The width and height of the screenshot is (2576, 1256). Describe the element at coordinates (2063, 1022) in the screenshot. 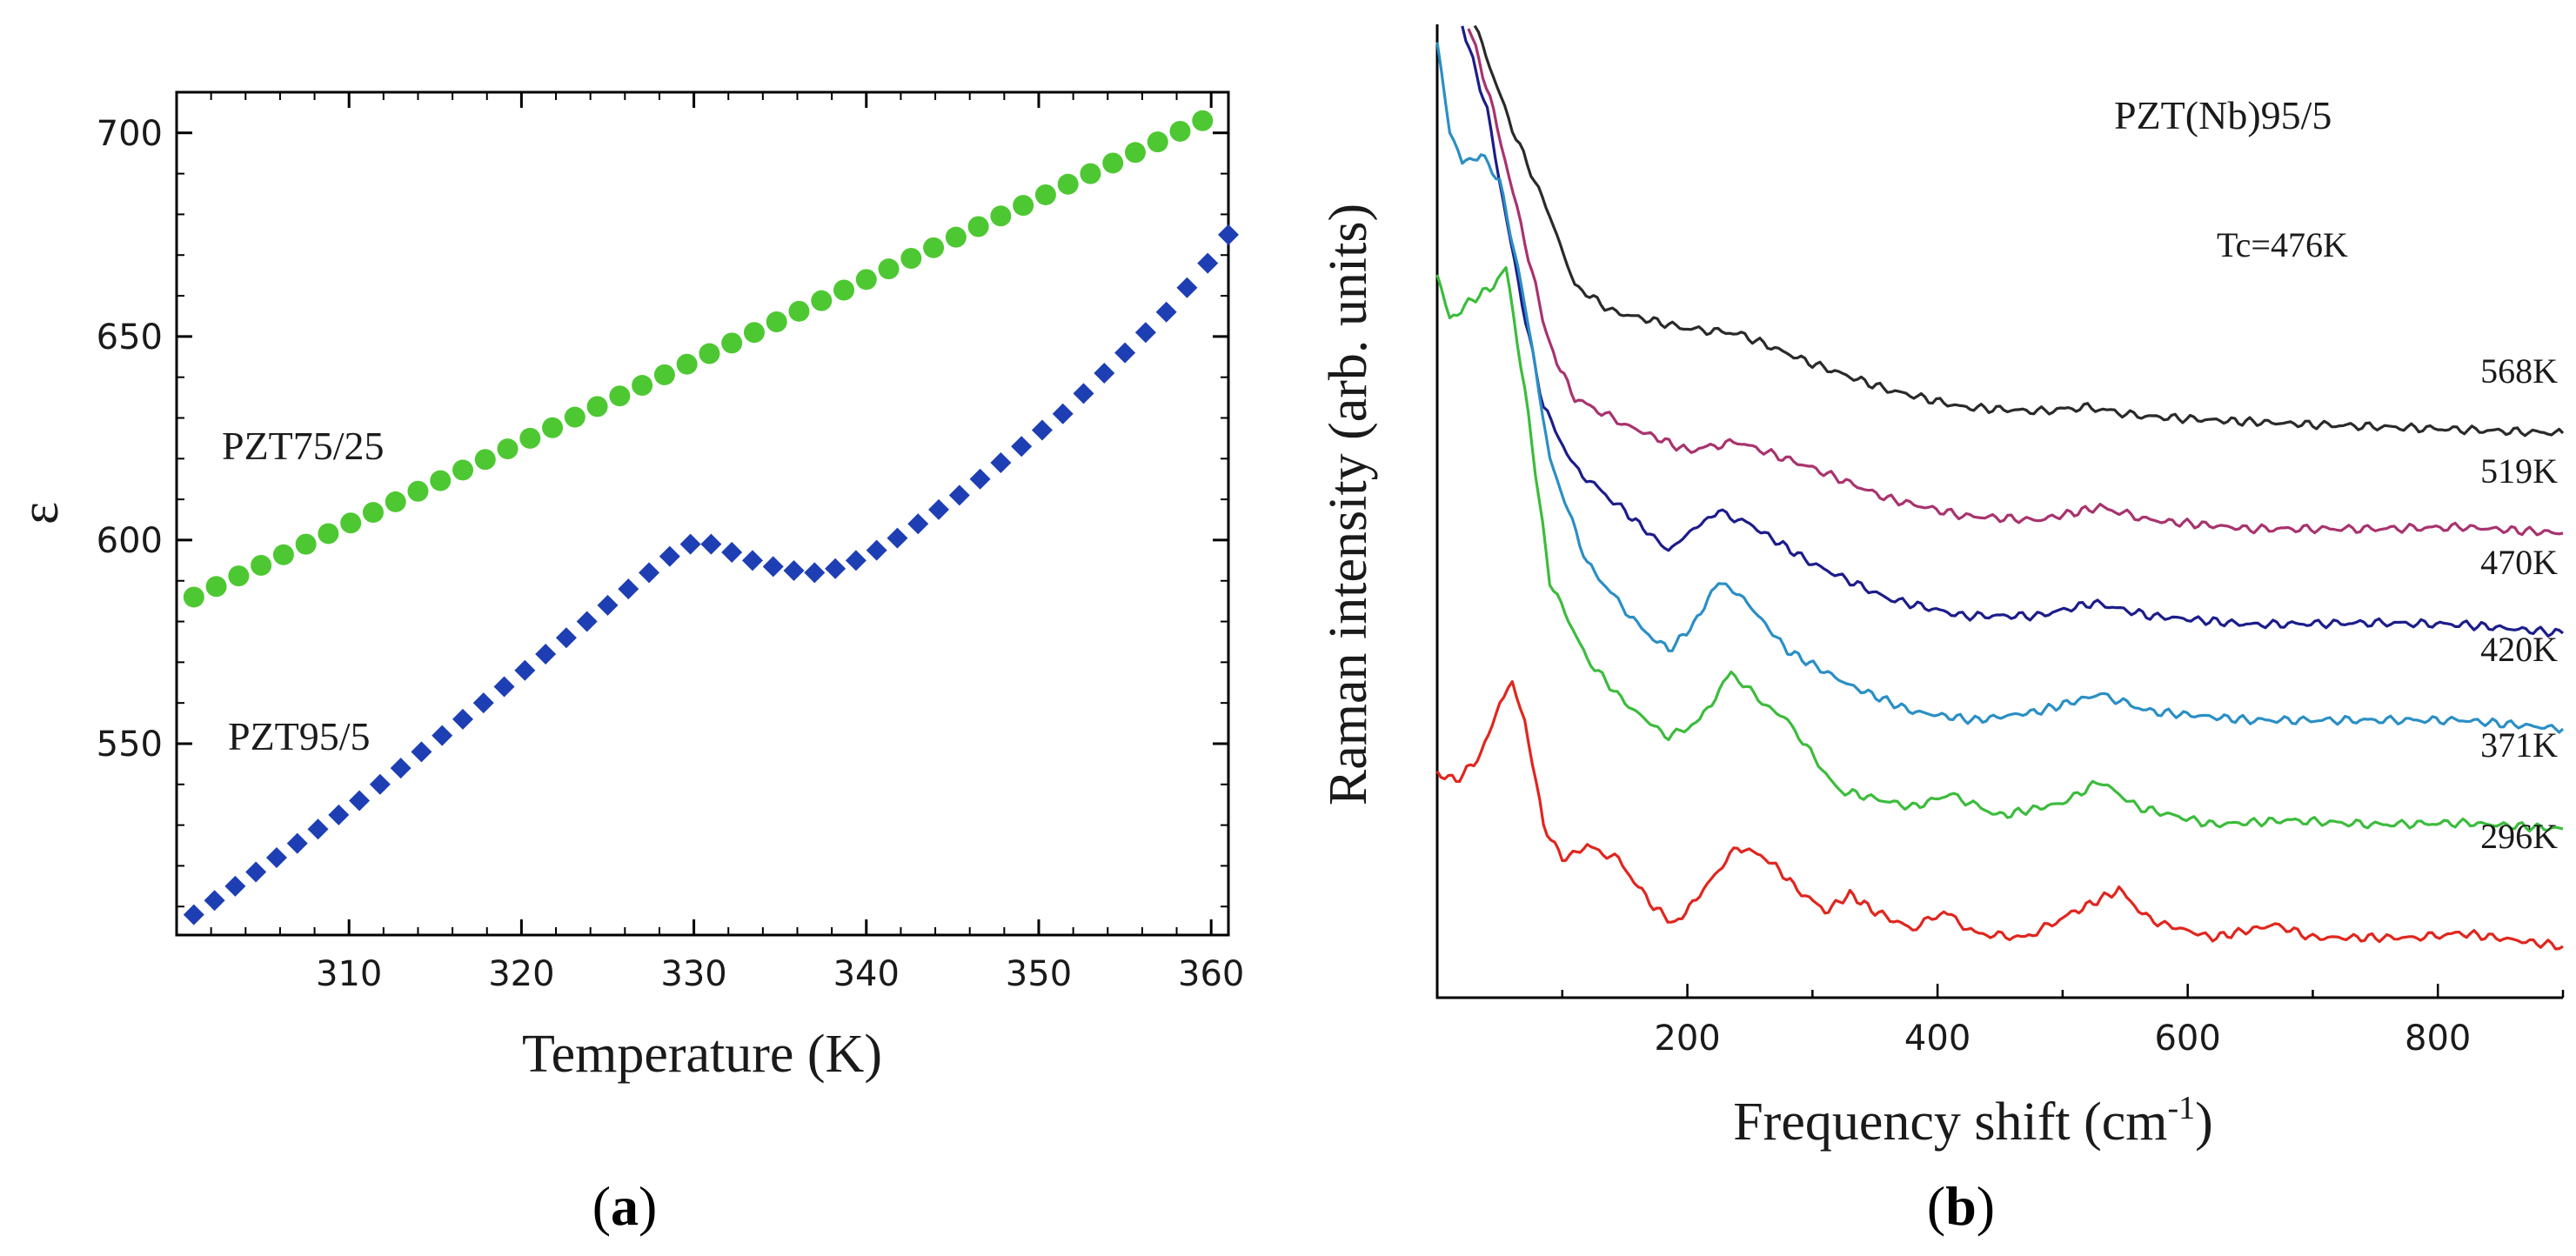

I see `panel-b-ticks: 200 400 600 800` at that location.